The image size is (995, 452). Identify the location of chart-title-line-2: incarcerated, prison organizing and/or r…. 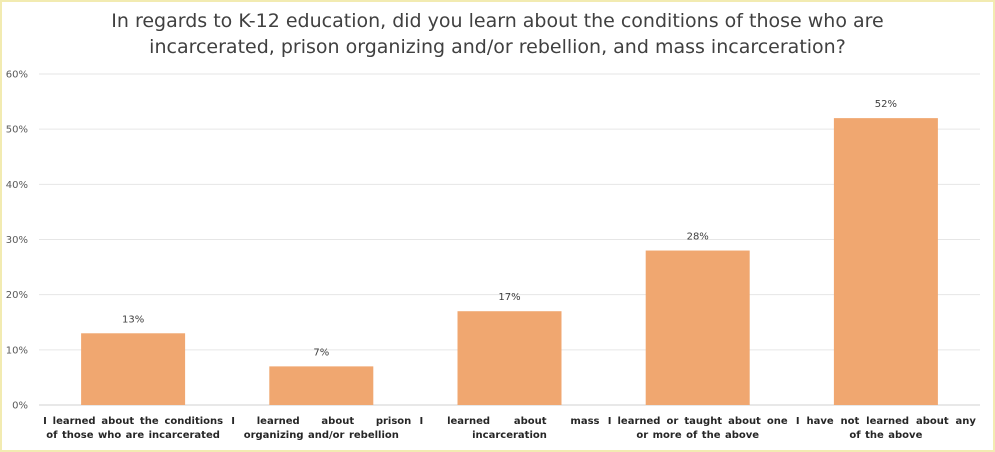
(497, 47).